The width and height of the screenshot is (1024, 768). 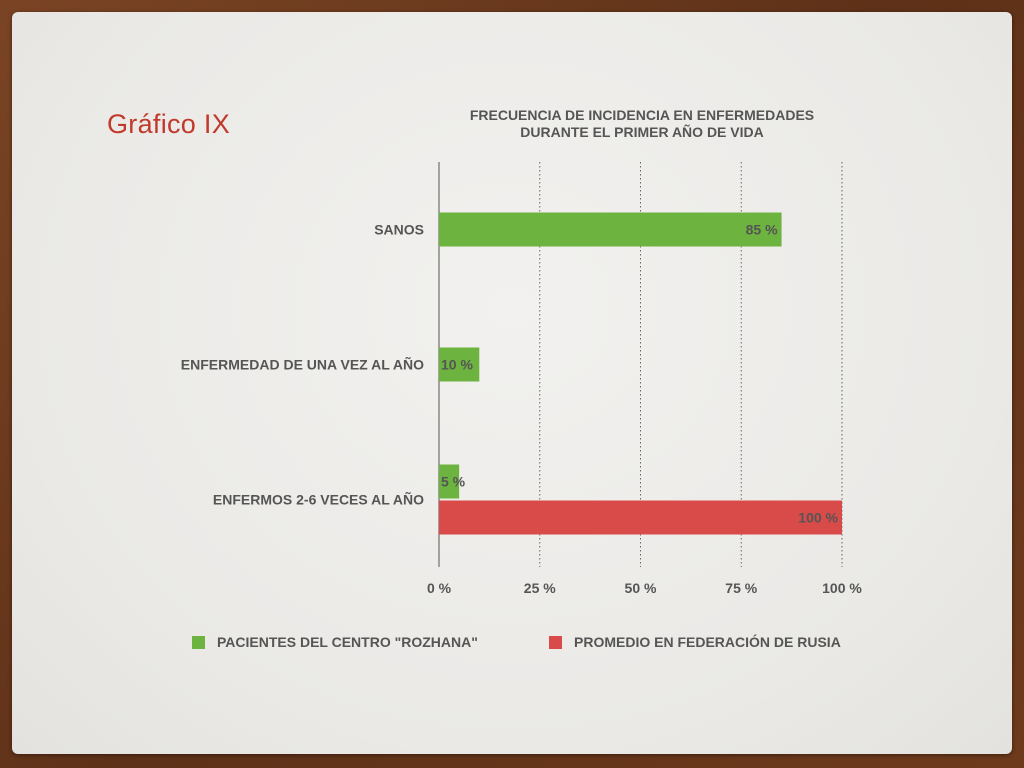 What do you see at coordinates (762, 230) in the screenshot?
I see `data-label: 85 %` at bounding box center [762, 230].